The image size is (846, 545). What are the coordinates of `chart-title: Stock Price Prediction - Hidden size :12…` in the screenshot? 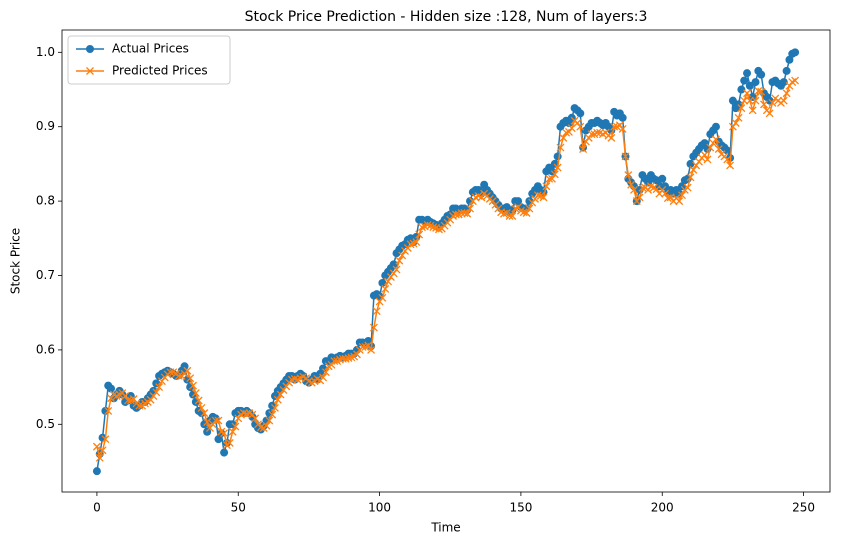 It's located at (446, 17).